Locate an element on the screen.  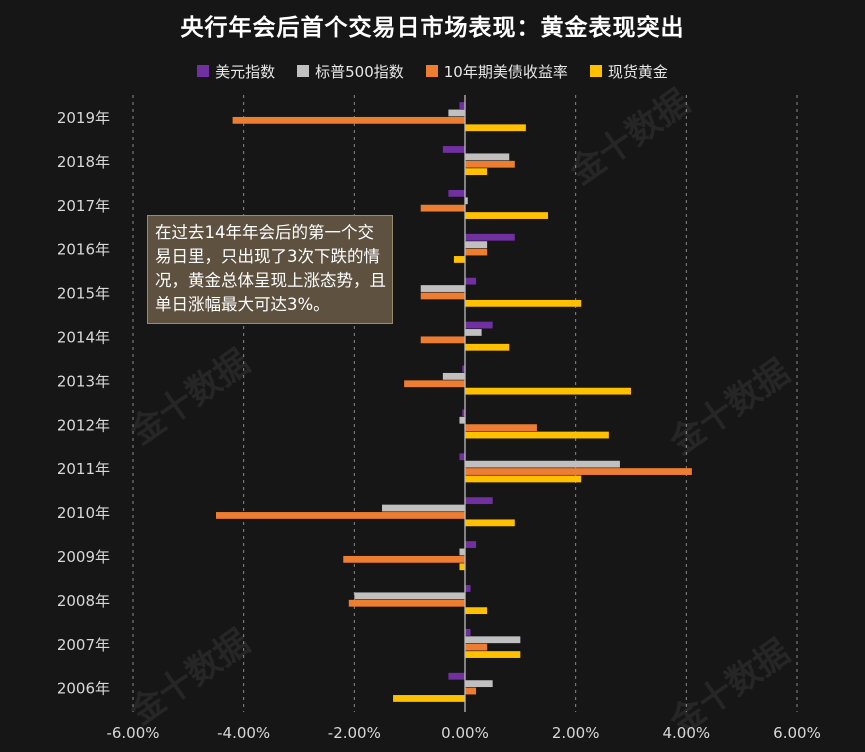
legend-label-sp500: 标普500指数 is located at coordinates (359, 71).